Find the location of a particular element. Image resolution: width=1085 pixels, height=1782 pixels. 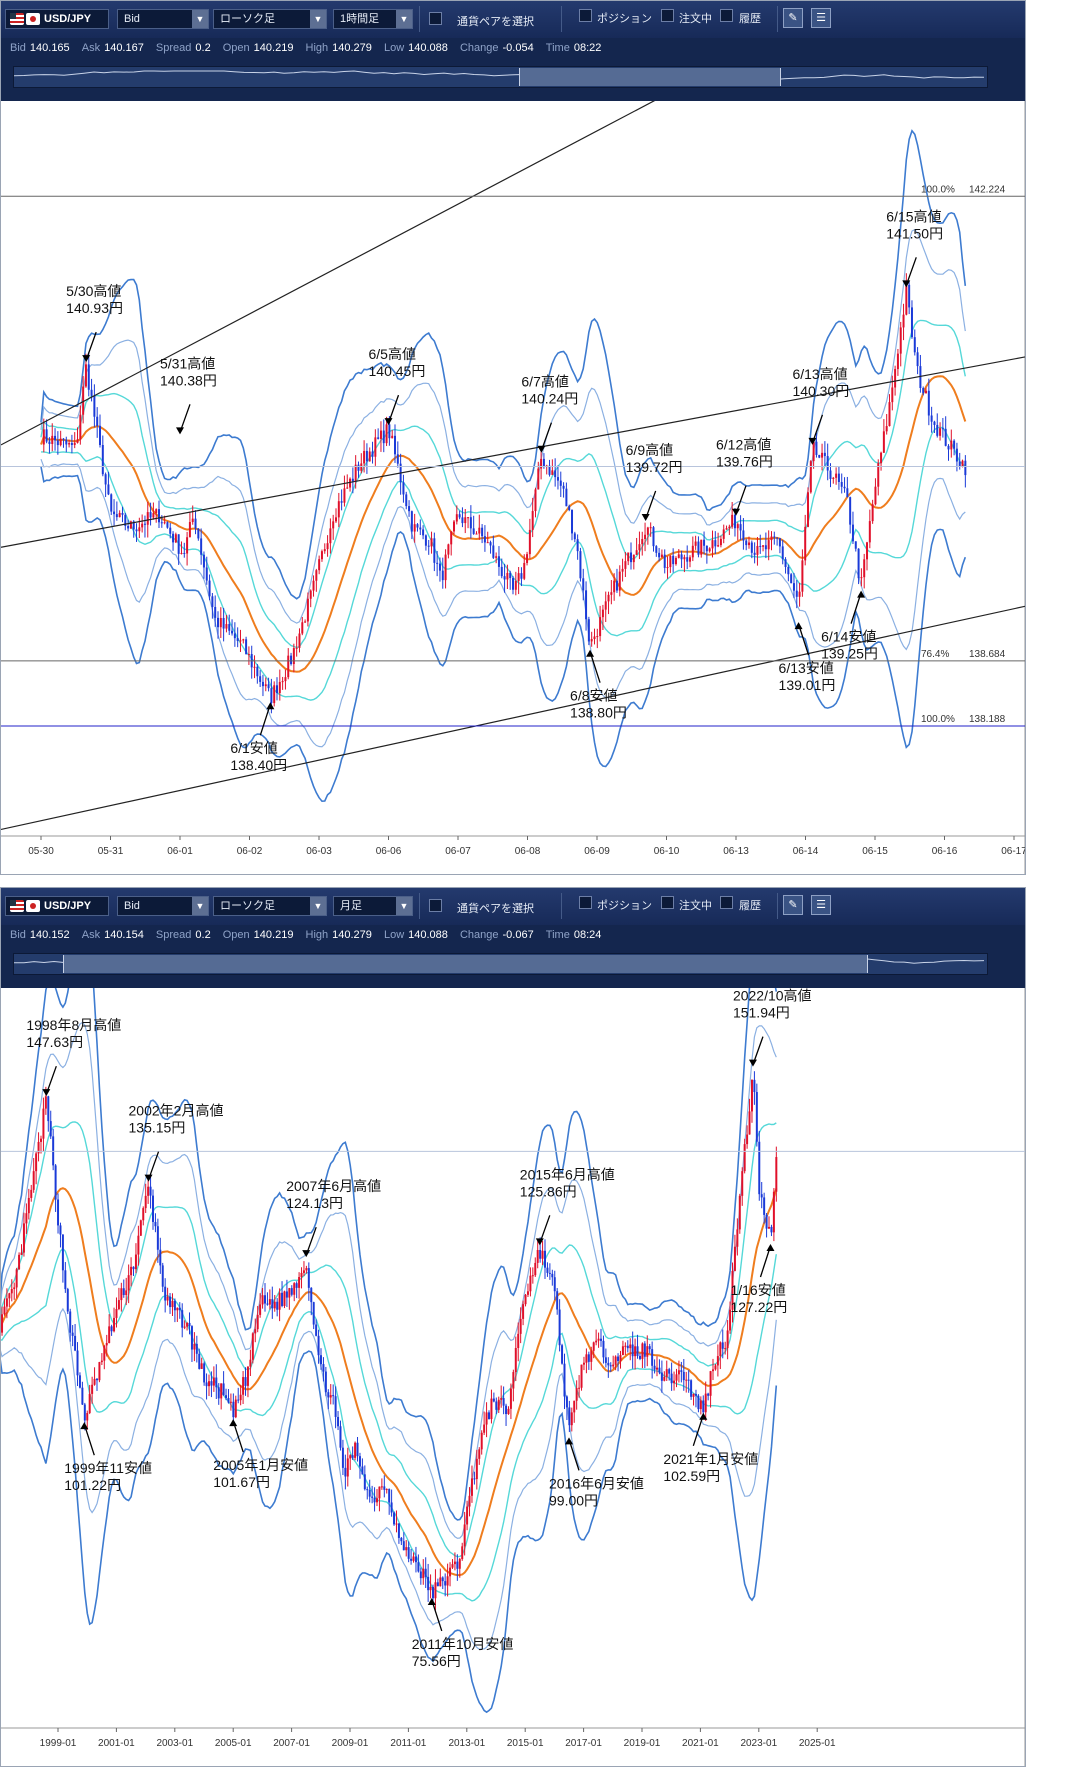

annotation-label: 2015年6月高値 is located at coordinates (567, 1174).